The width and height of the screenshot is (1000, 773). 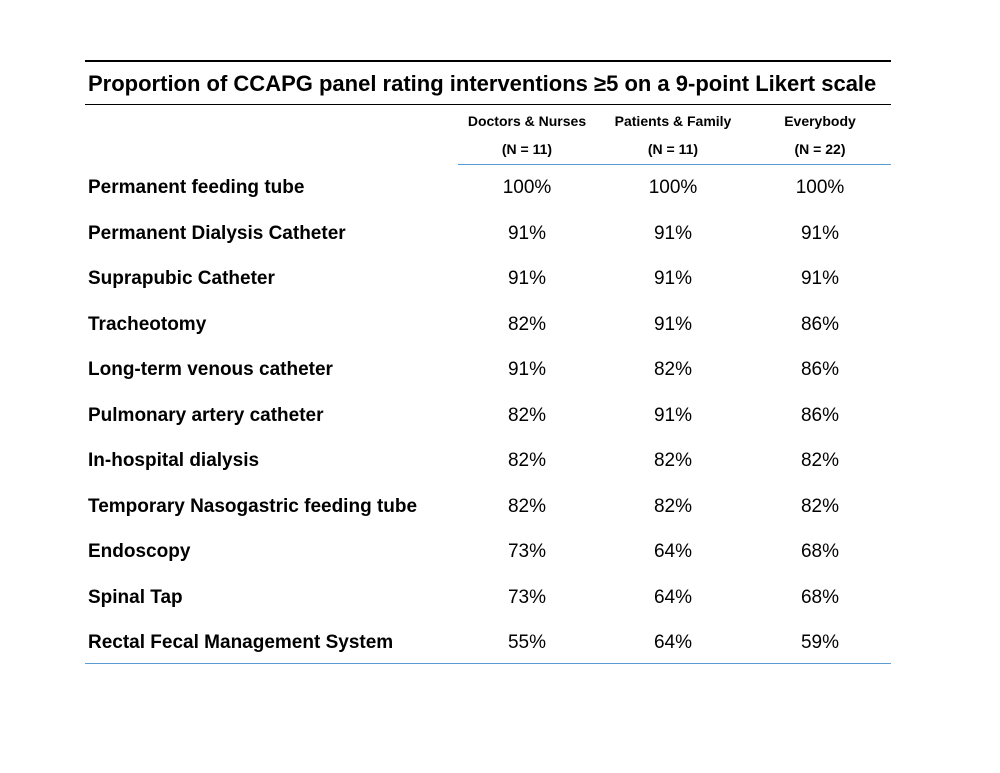 I want to click on header-rule, so click(x=674, y=164).